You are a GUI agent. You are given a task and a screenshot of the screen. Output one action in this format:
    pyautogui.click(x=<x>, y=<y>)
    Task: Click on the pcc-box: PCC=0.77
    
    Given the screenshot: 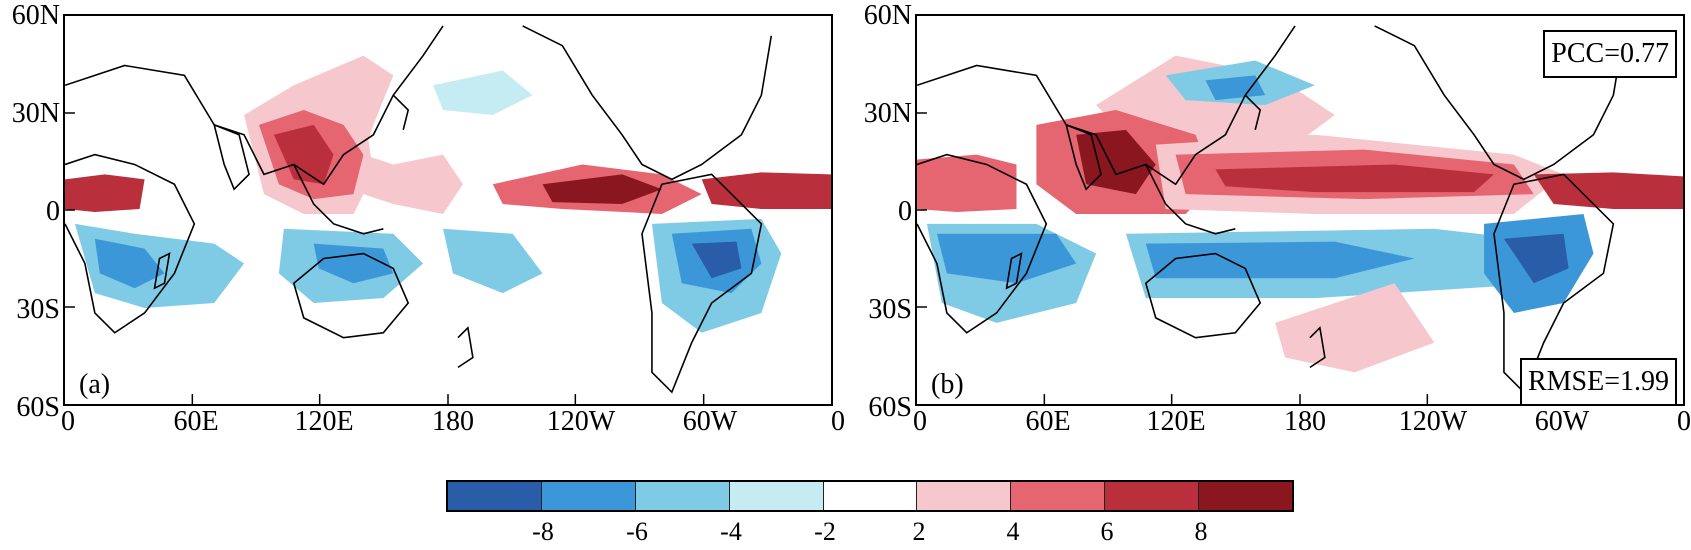 What is the action you would take?
    pyautogui.click(x=1610, y=54)
    